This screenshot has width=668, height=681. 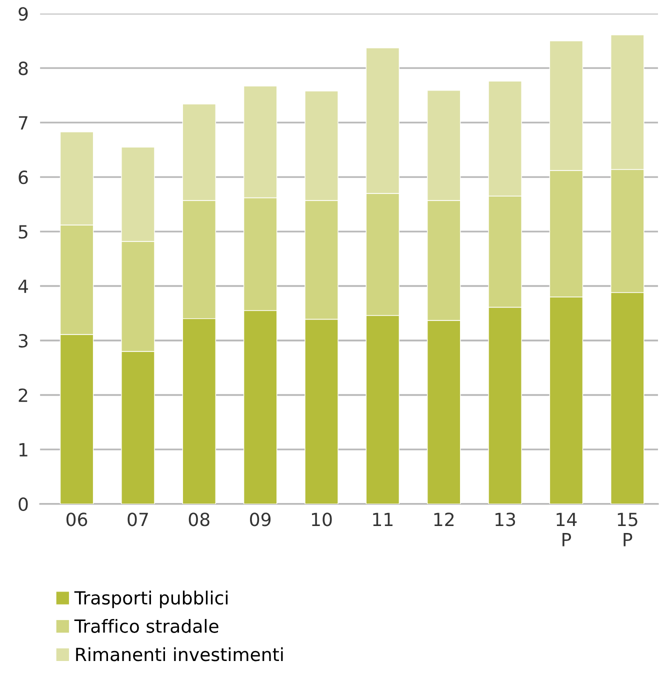 What do you see at coordinates (151, 599) in the screenshot?
I see `legend-label: Trasporti pubblici` at bounding box center [151, 599].